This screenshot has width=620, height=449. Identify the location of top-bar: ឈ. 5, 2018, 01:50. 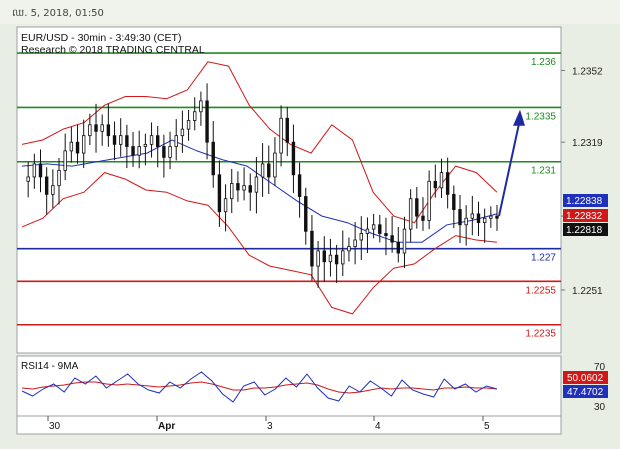
(310, 12).